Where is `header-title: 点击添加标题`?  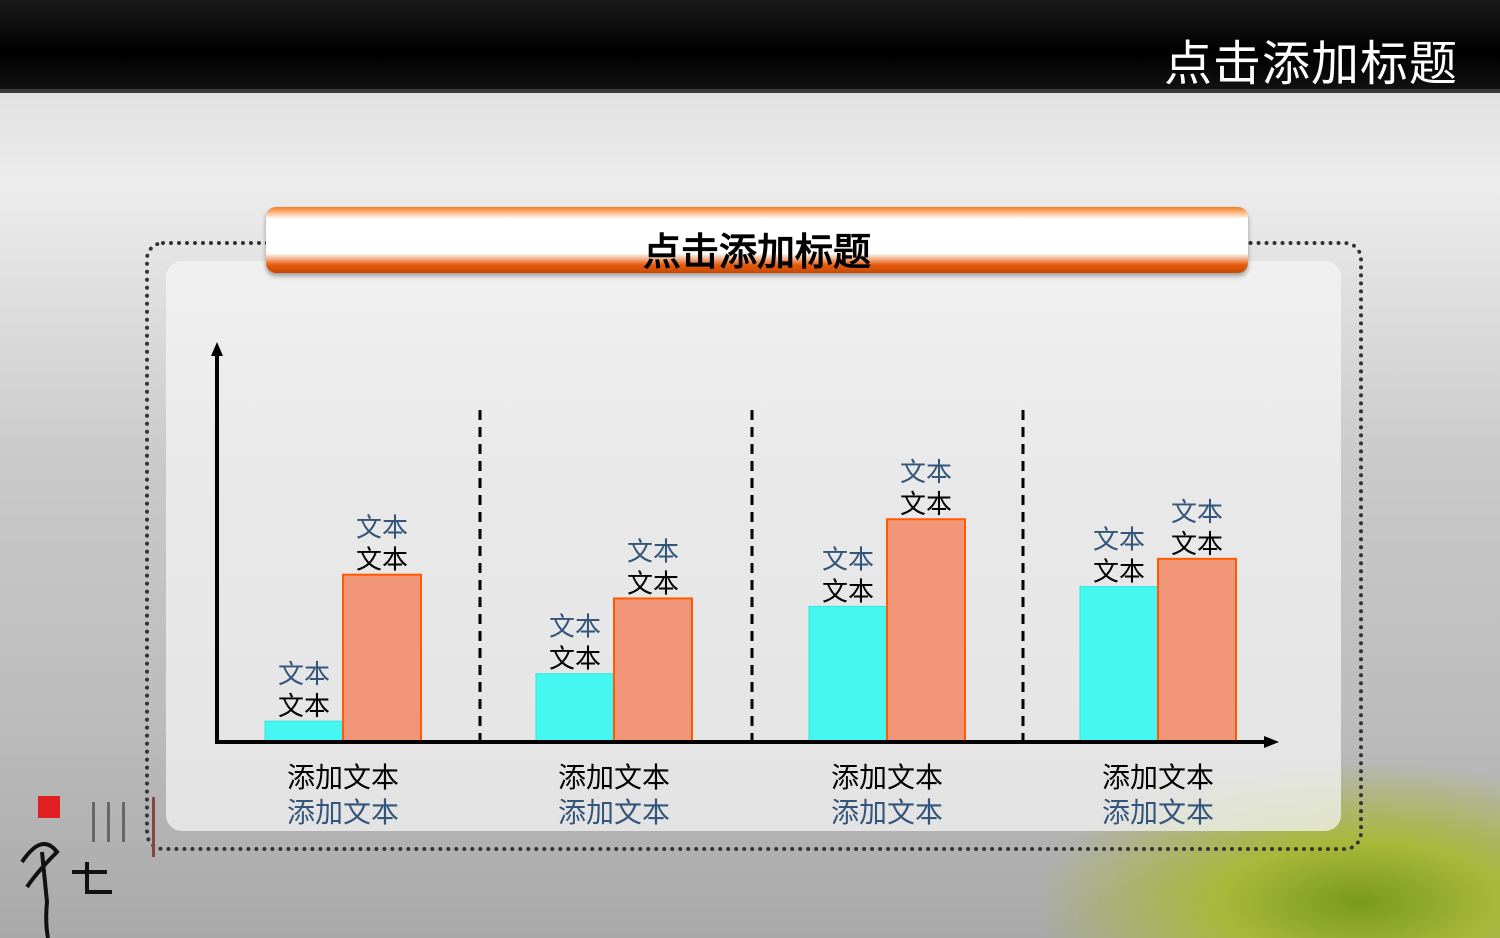
header-title: 点击添加标题 is located at coordinates (1310, 64).